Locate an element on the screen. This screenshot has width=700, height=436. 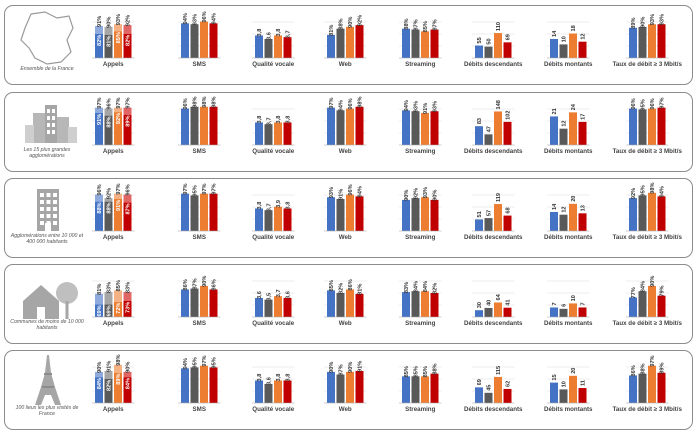
bar-value: 17 is located at coordinates (584, 117).